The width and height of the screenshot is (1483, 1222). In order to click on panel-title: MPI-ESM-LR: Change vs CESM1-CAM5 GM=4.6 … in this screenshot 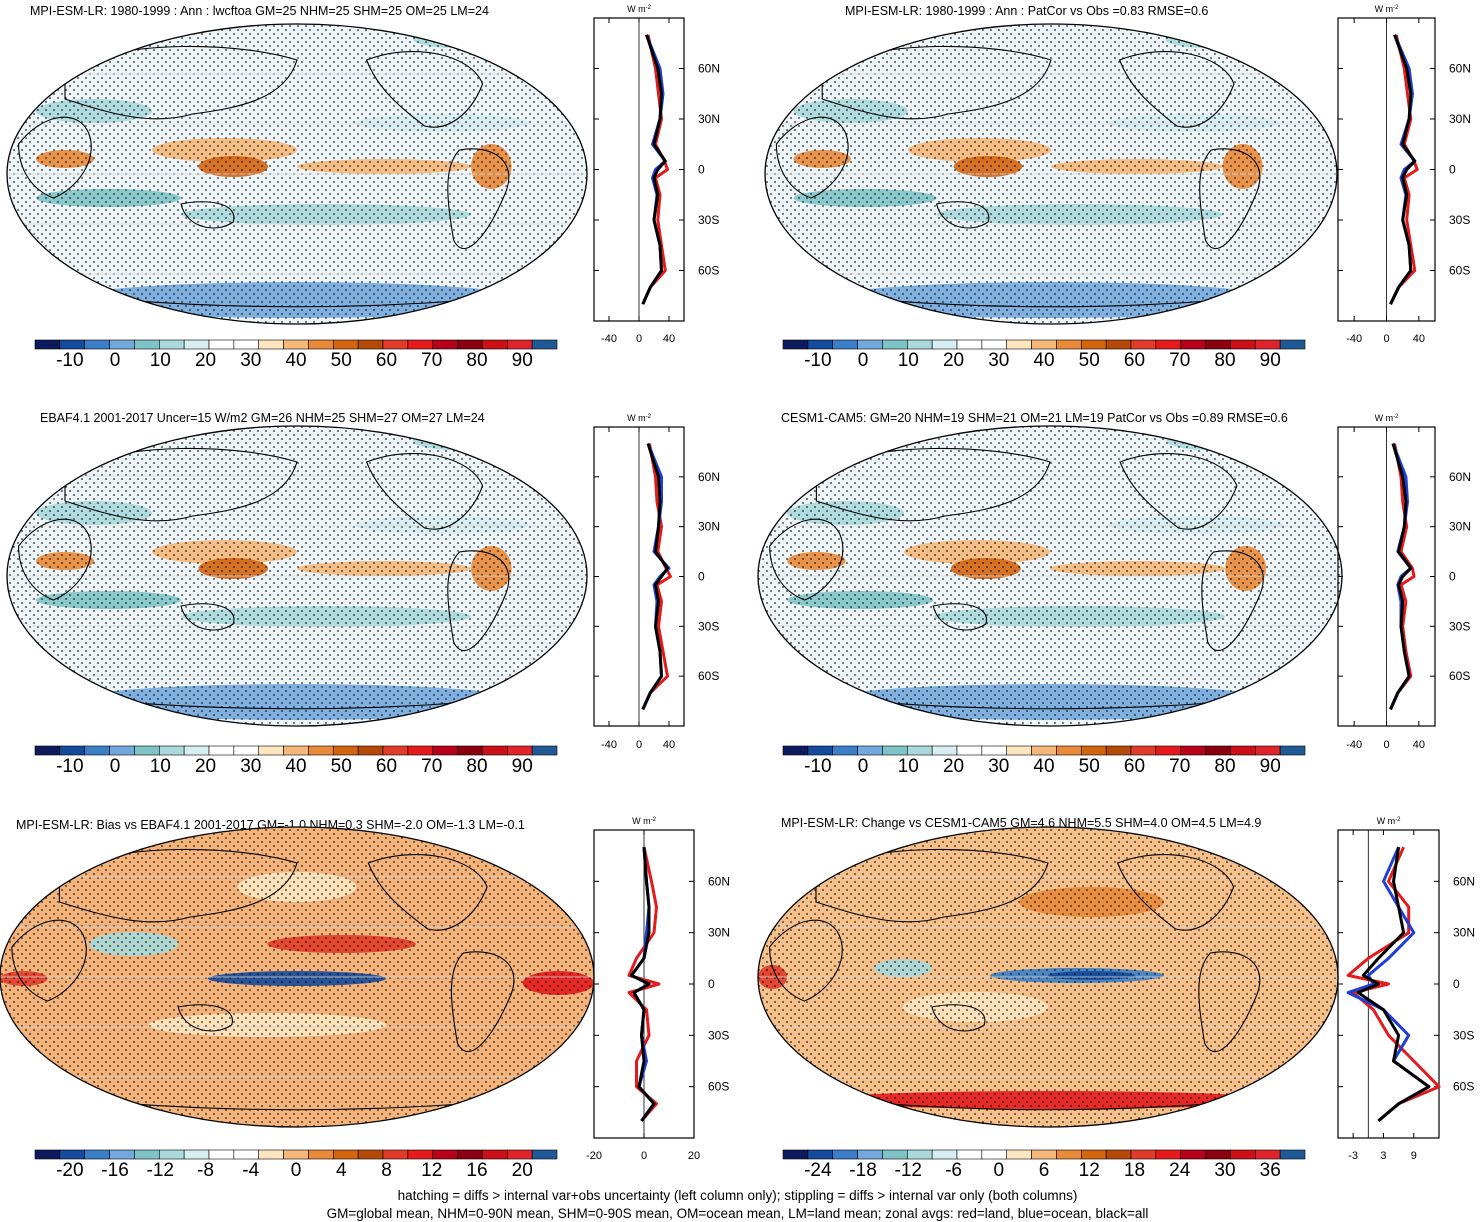, I will do `click(1021, 823)`.